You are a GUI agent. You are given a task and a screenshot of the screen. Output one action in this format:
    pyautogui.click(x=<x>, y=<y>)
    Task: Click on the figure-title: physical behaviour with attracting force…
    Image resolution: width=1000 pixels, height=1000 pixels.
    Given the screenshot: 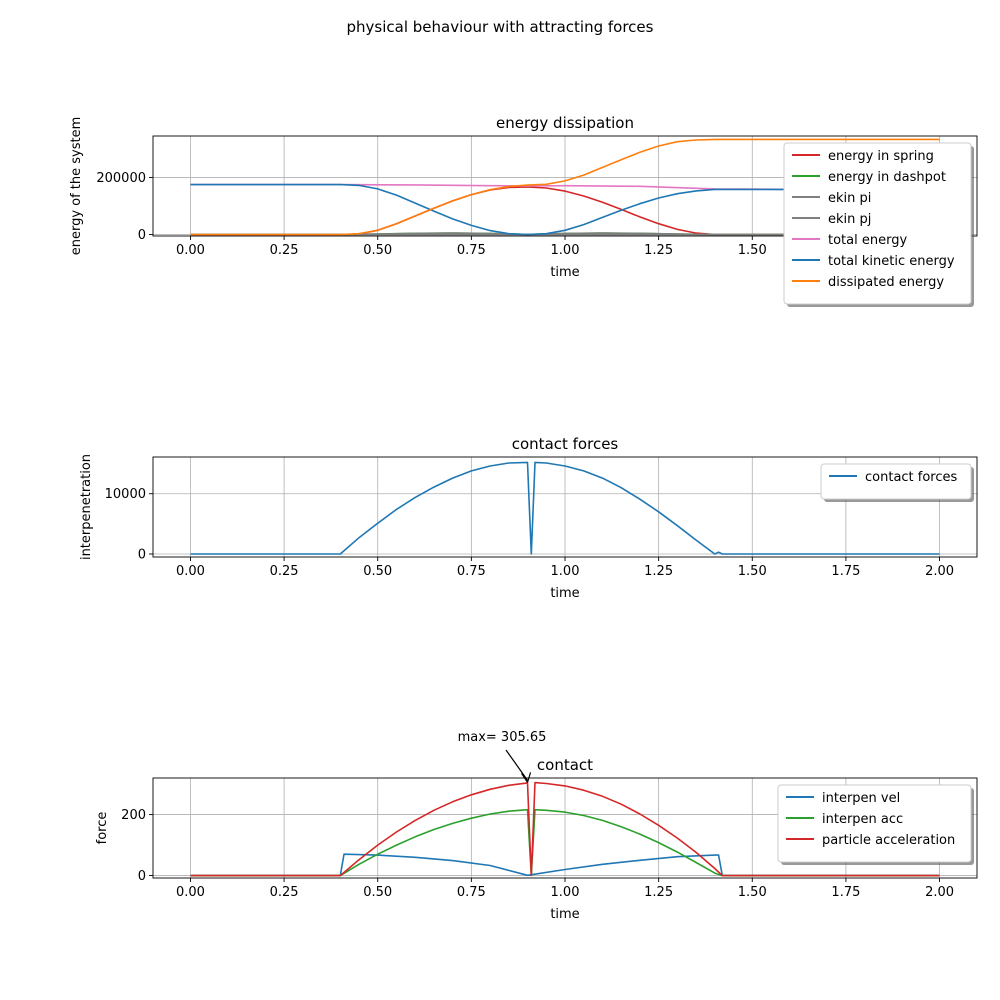 What is the action you would take?
    pyautogui.click(x=500, y=27)
    